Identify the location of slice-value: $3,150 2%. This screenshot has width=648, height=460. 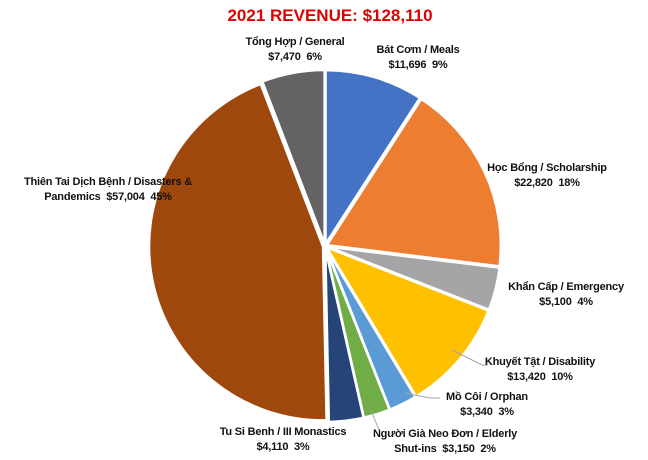
(466, 449).